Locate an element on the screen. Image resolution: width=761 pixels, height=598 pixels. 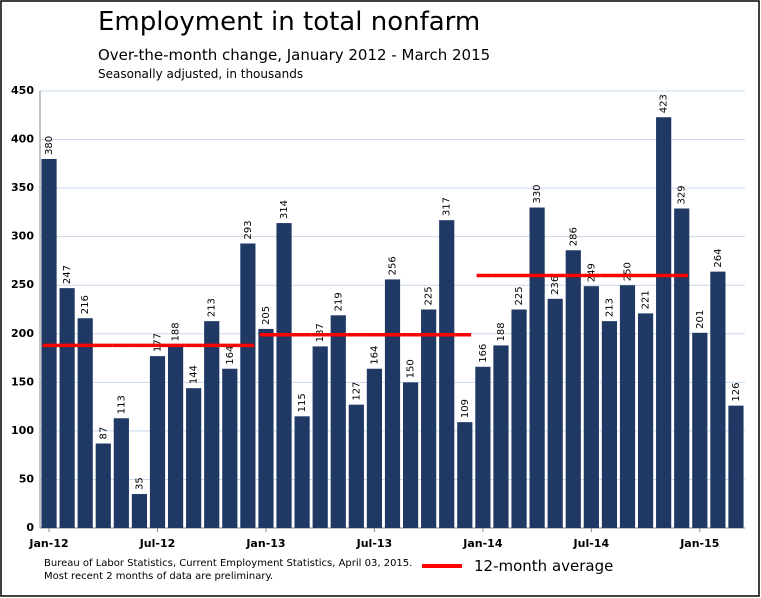
y-tick-label: 200 is located at coordinates (22, 333).